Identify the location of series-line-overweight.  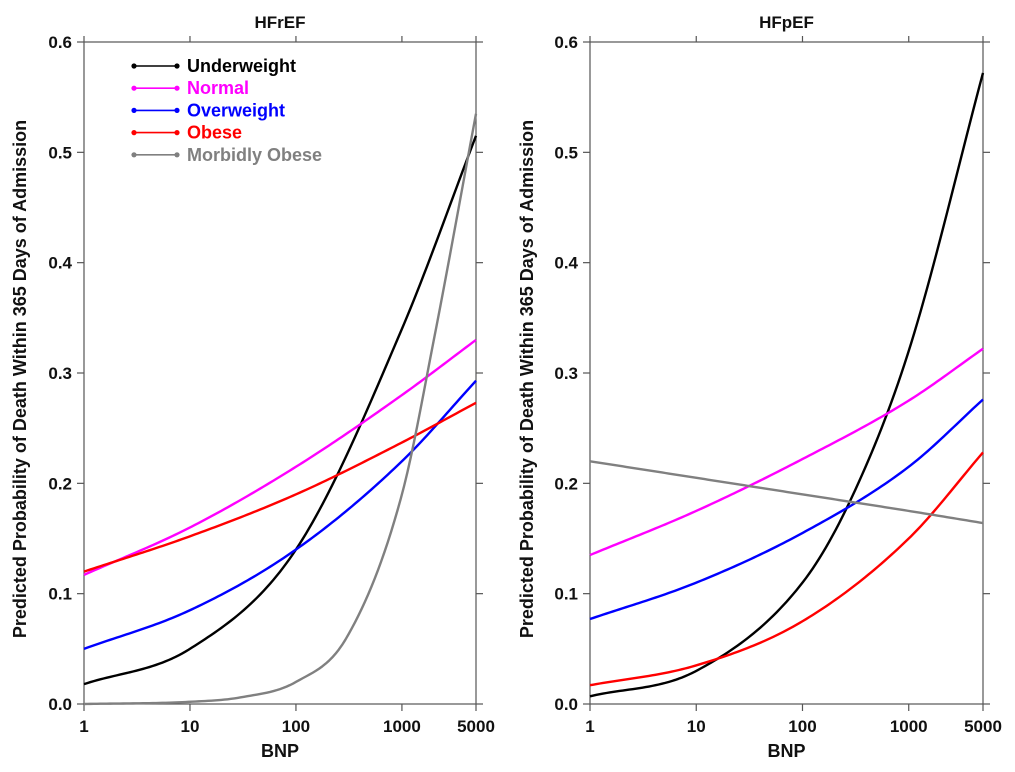
(786, 509).